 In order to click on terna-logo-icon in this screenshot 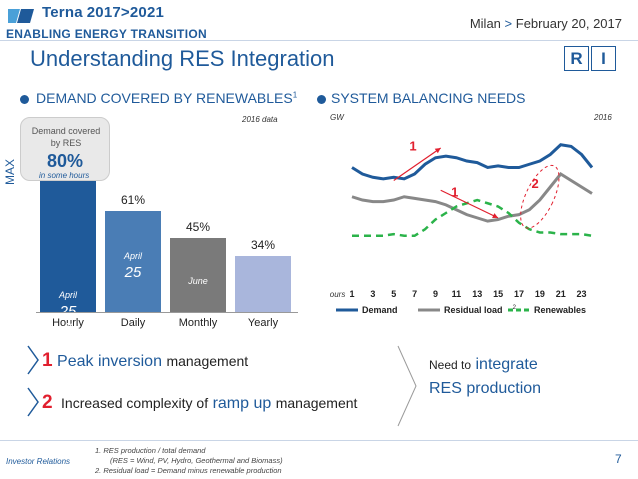, I will do `click(21, 16)`.